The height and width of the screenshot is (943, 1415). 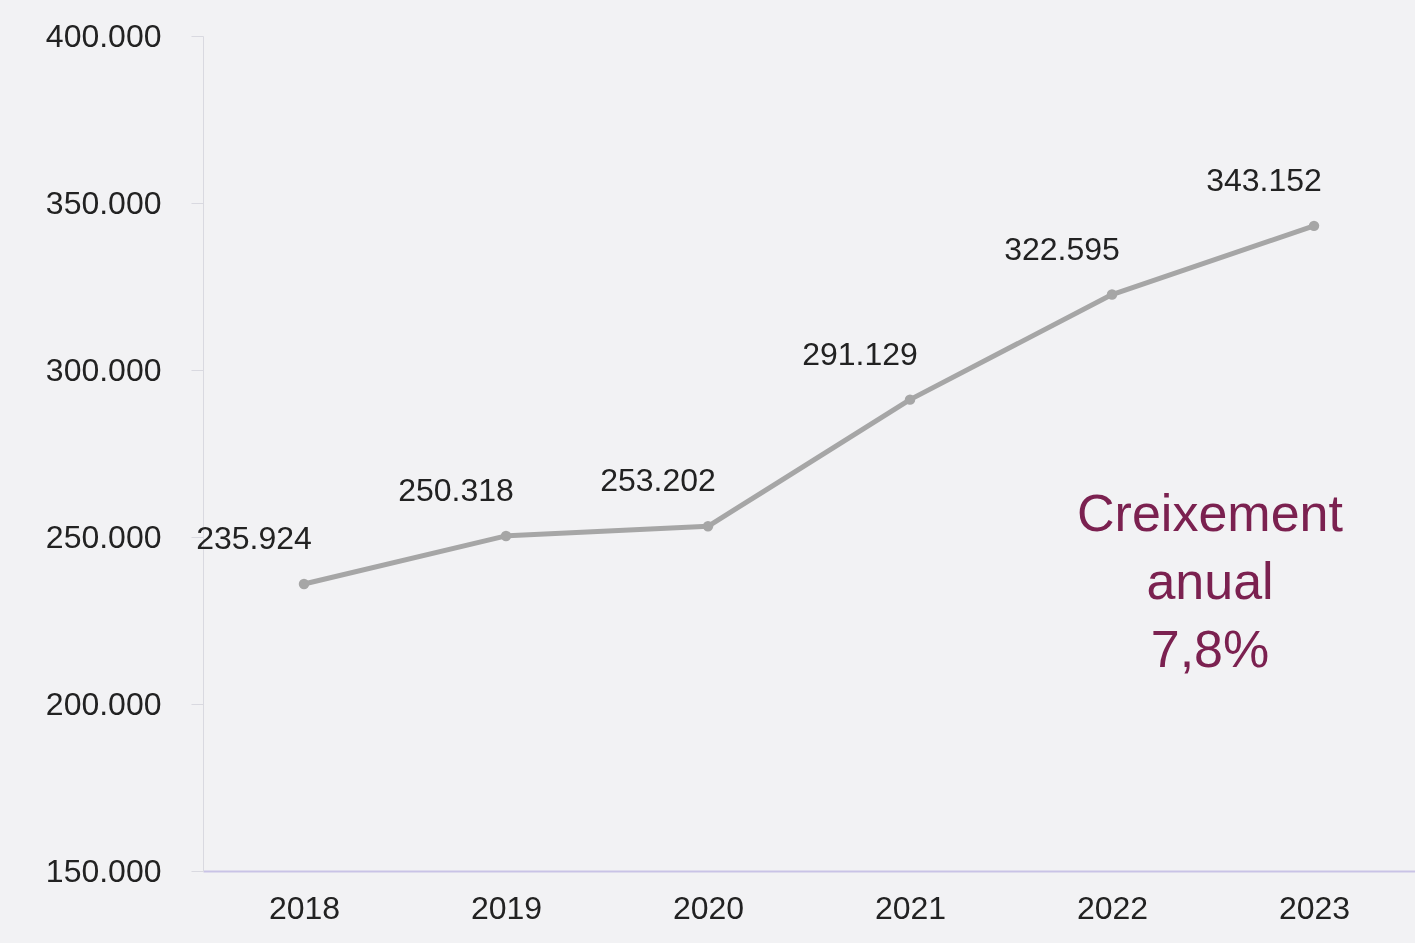 I want to click on y-tick-label: 250.000, so click(x=103, y=536).